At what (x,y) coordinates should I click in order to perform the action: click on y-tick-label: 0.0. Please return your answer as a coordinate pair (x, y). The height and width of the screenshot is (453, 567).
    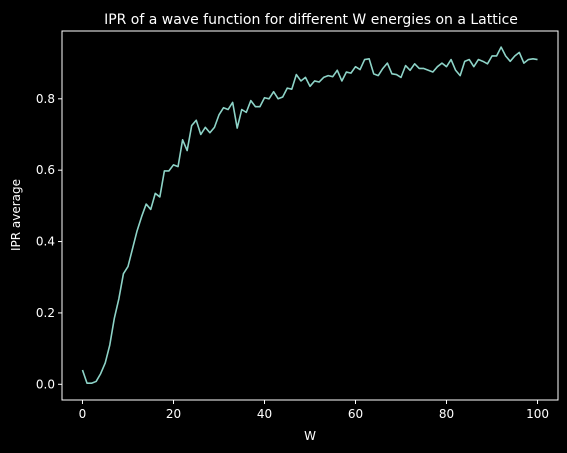
    Looking at the image, I should click on (45, 384).